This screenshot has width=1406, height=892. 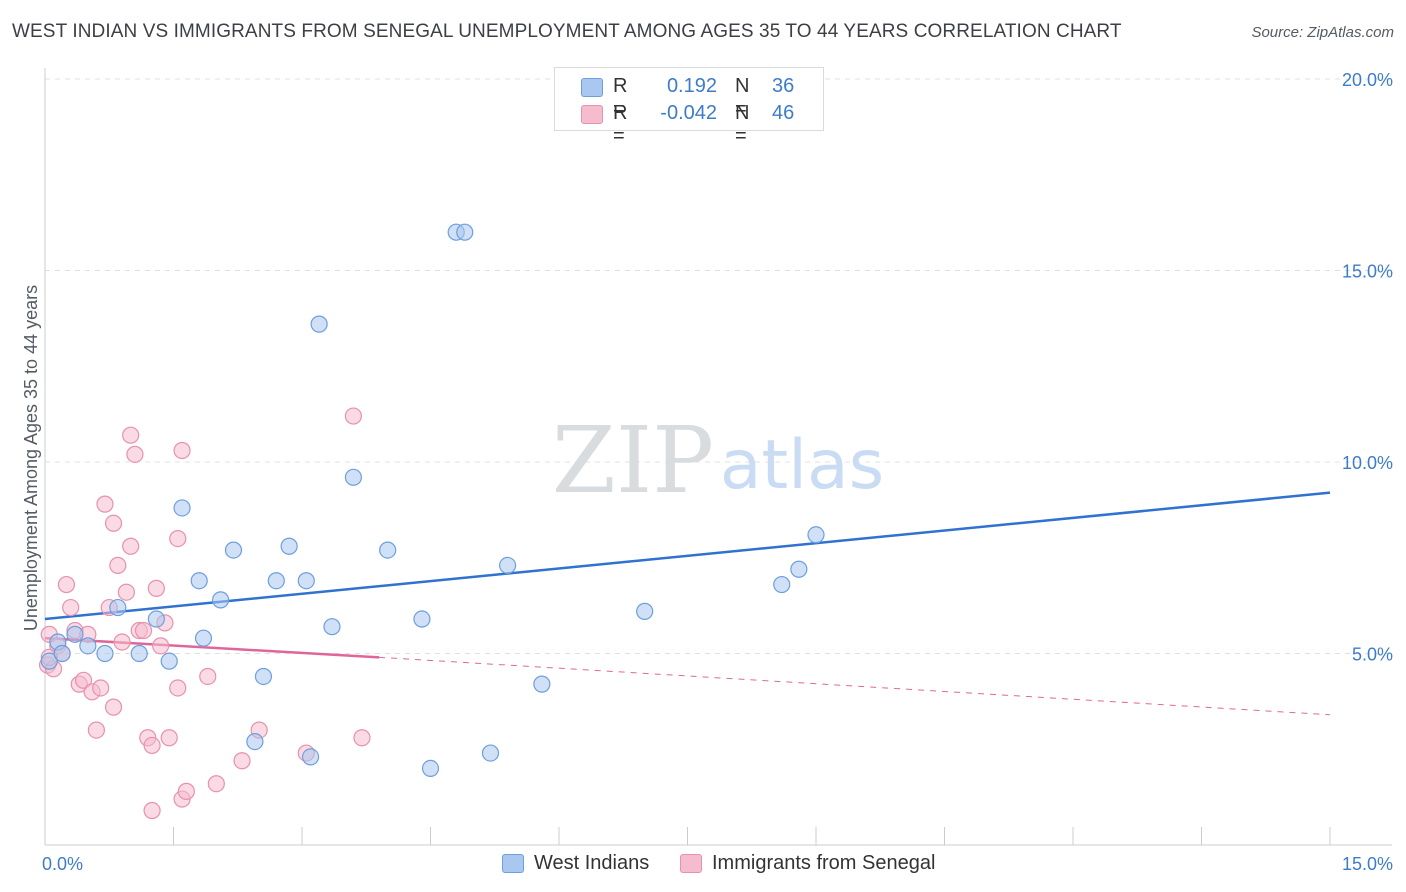 What do you see at coordinates (1367, 463) in the screenshot?
I see `y-tick-label: 10.0%` at bounding box center [1367, 463].